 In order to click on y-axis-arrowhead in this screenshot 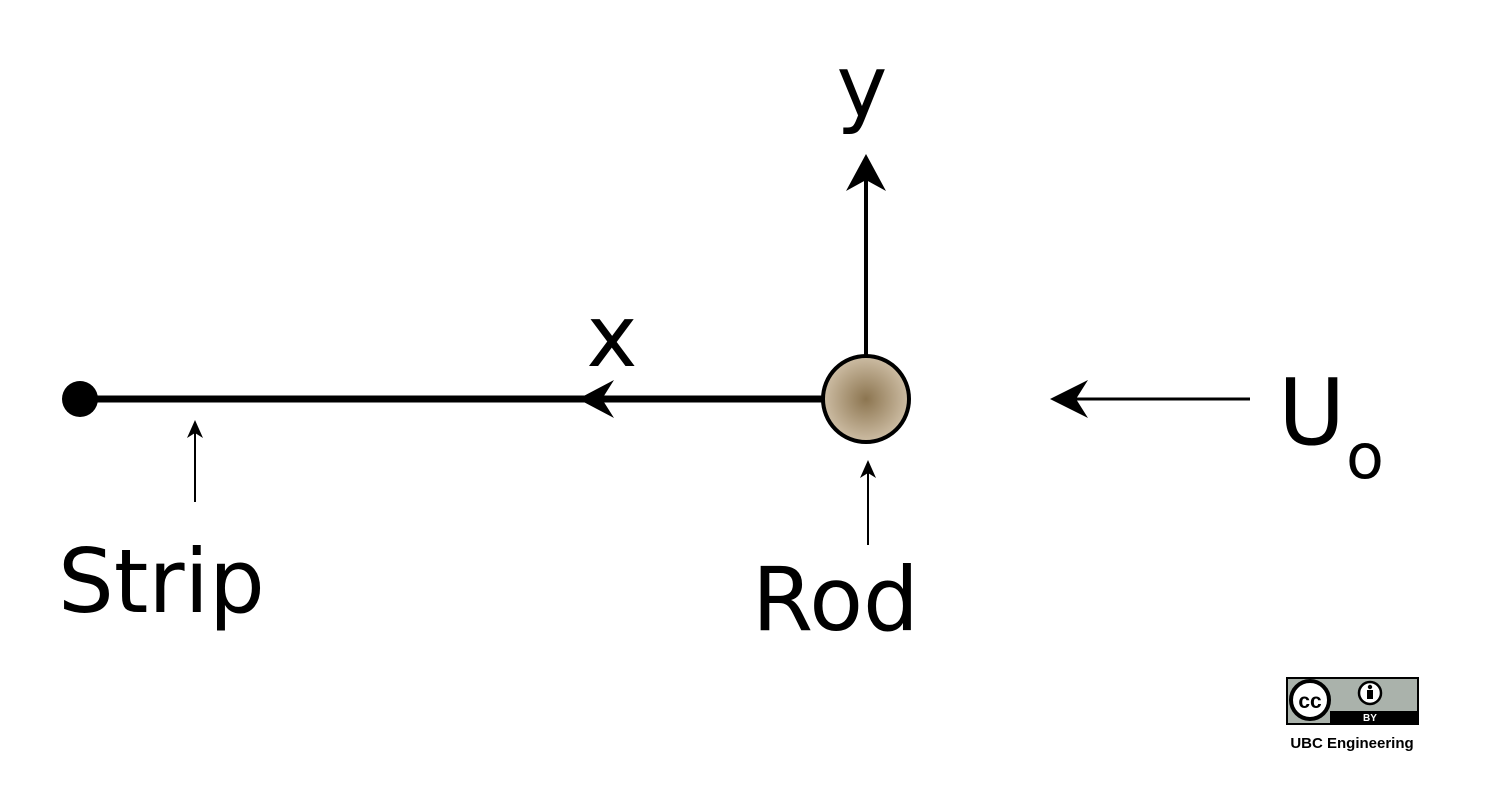, I will do `click(866, 172)`.